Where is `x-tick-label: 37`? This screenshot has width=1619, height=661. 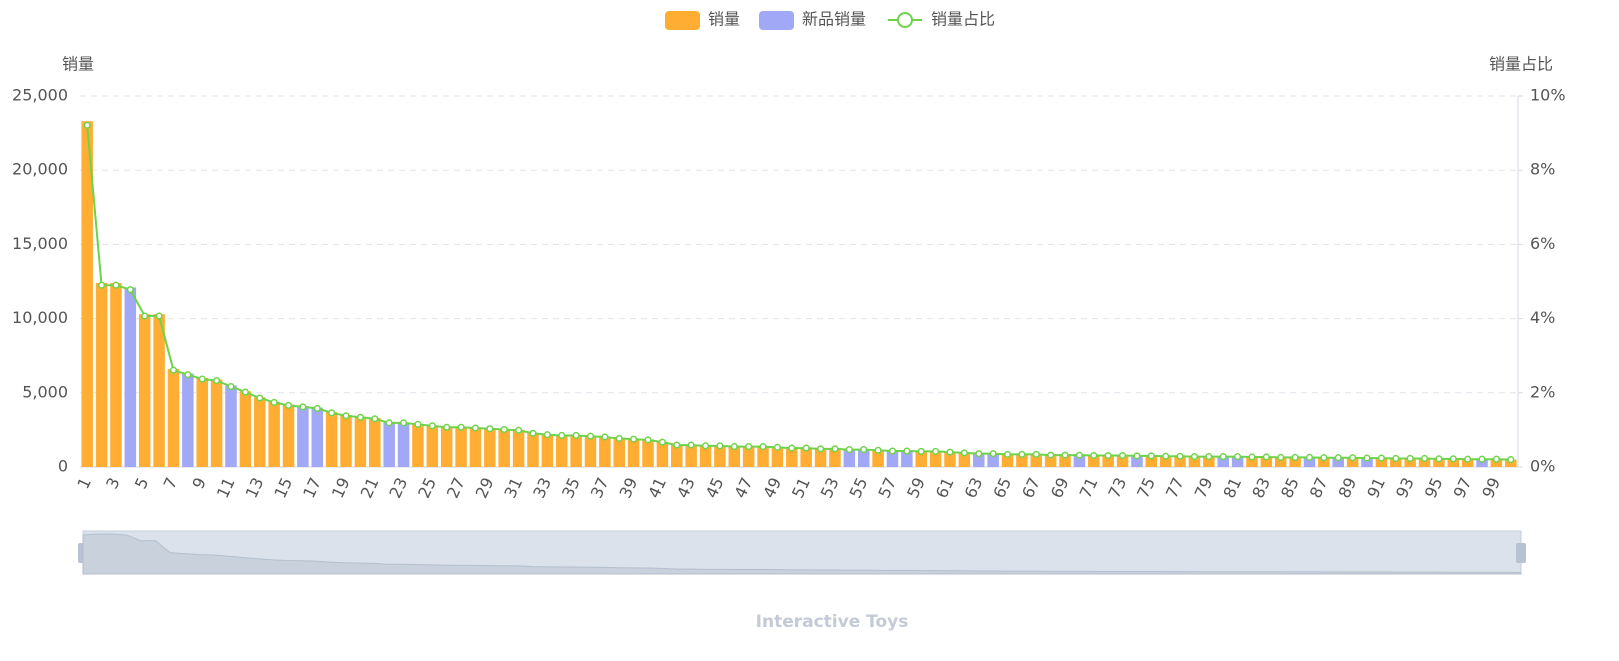
x-tick-label: 37 is located at coordinates (600, 488).